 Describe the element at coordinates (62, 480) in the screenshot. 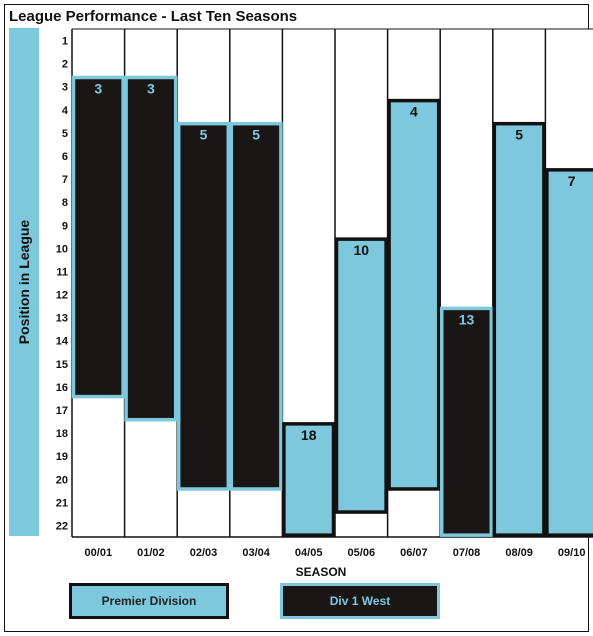

I see `y-tick-label: 20` at that location.